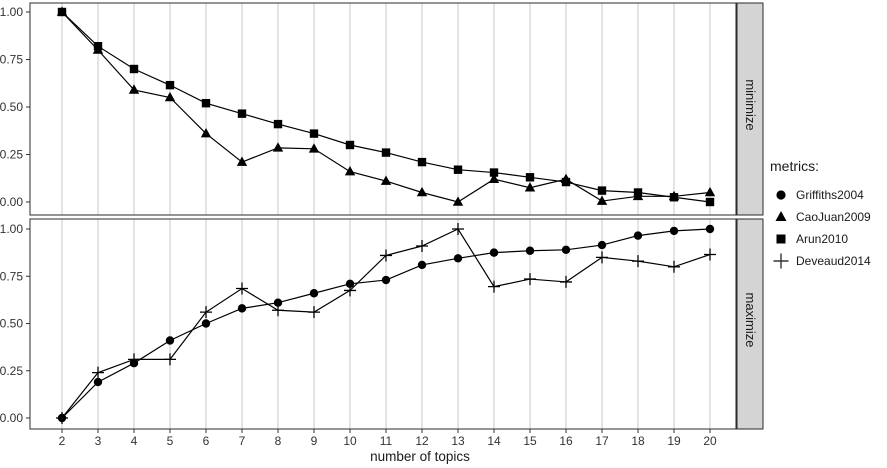  Describe the element at coordinates (750, 104) in the screenshot. I see `facet-strip-label: minimize` at that location.